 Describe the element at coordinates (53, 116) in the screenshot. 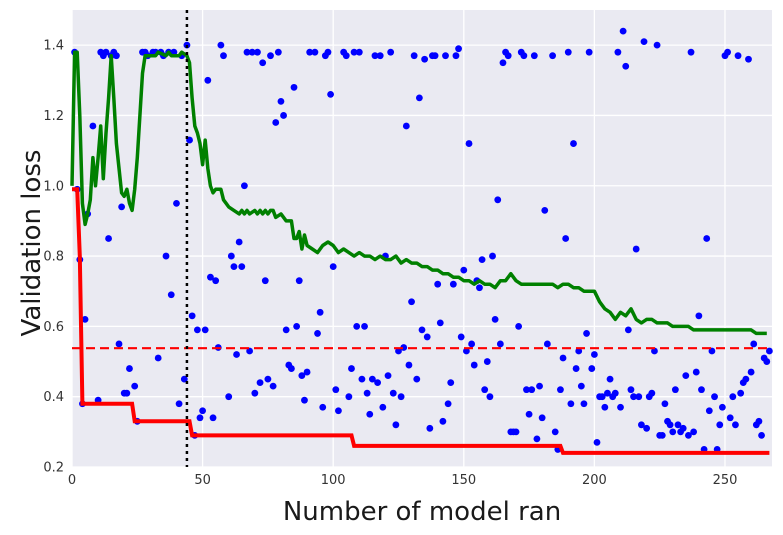

I see `y-tick-label: 1.2` at that location.